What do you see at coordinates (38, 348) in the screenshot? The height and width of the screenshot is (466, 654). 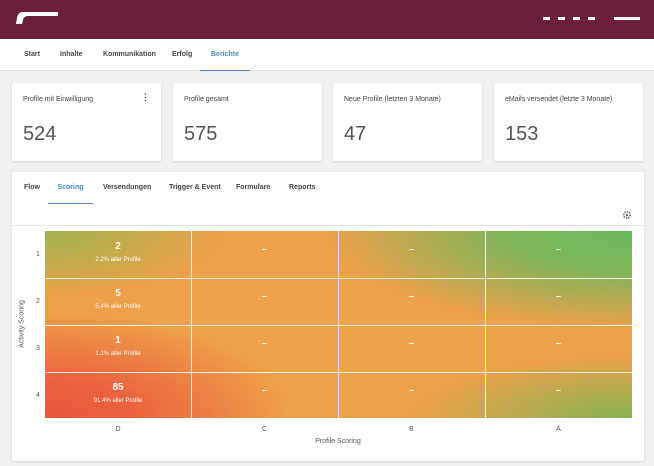 I see `y-tick-label: 3` at bounding box center [38, 348].